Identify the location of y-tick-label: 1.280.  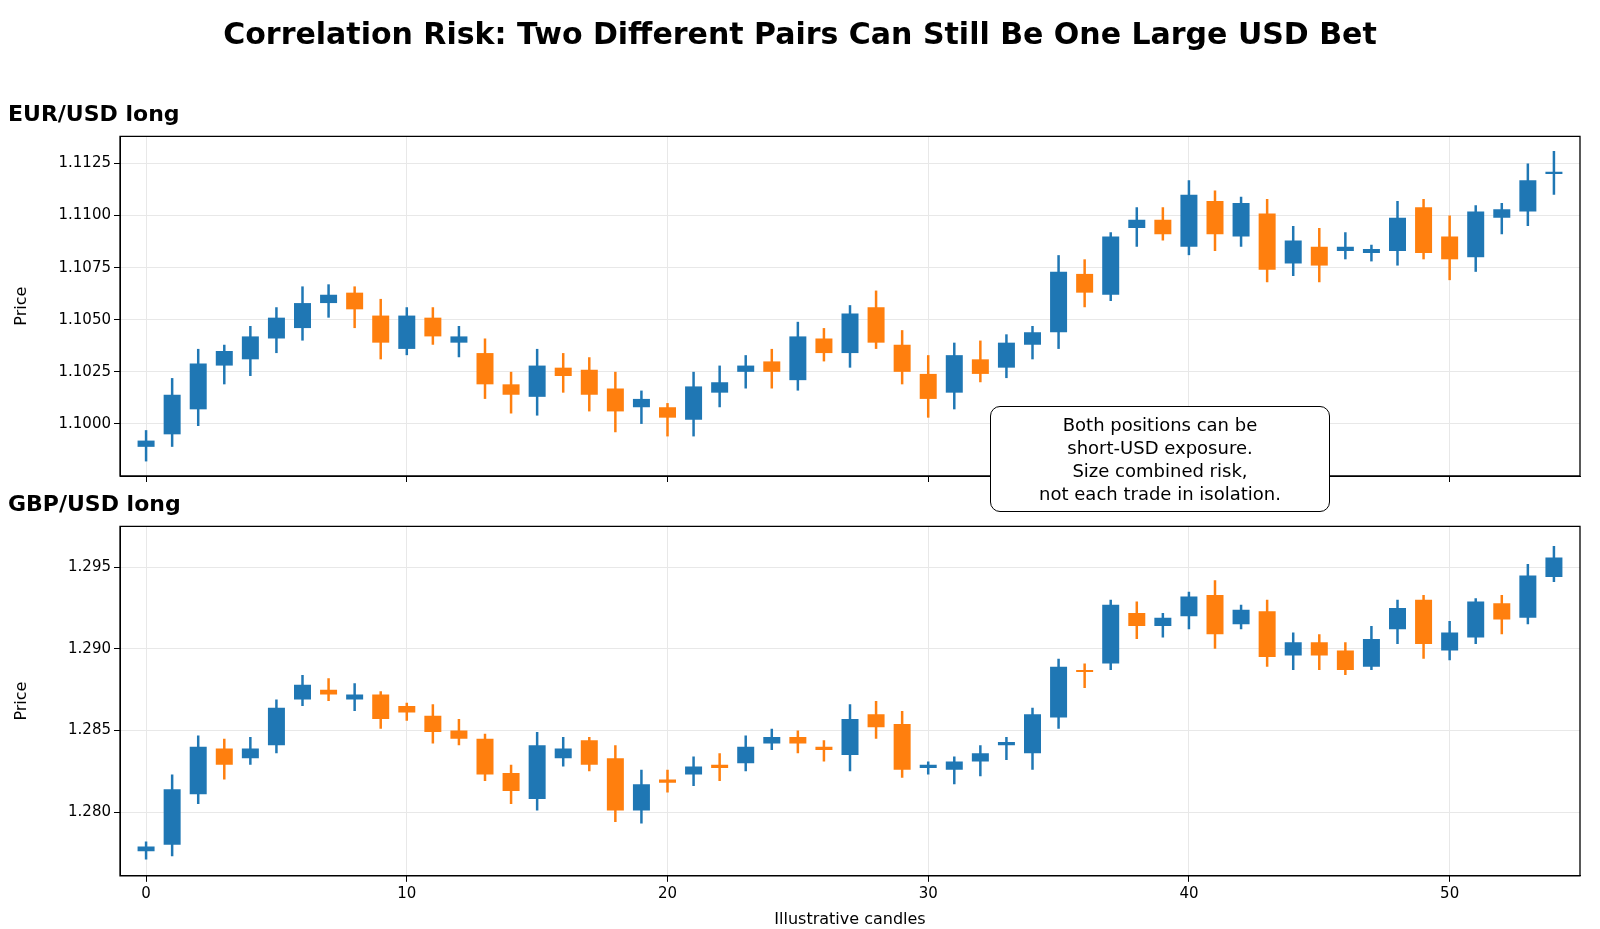
(89, 811).